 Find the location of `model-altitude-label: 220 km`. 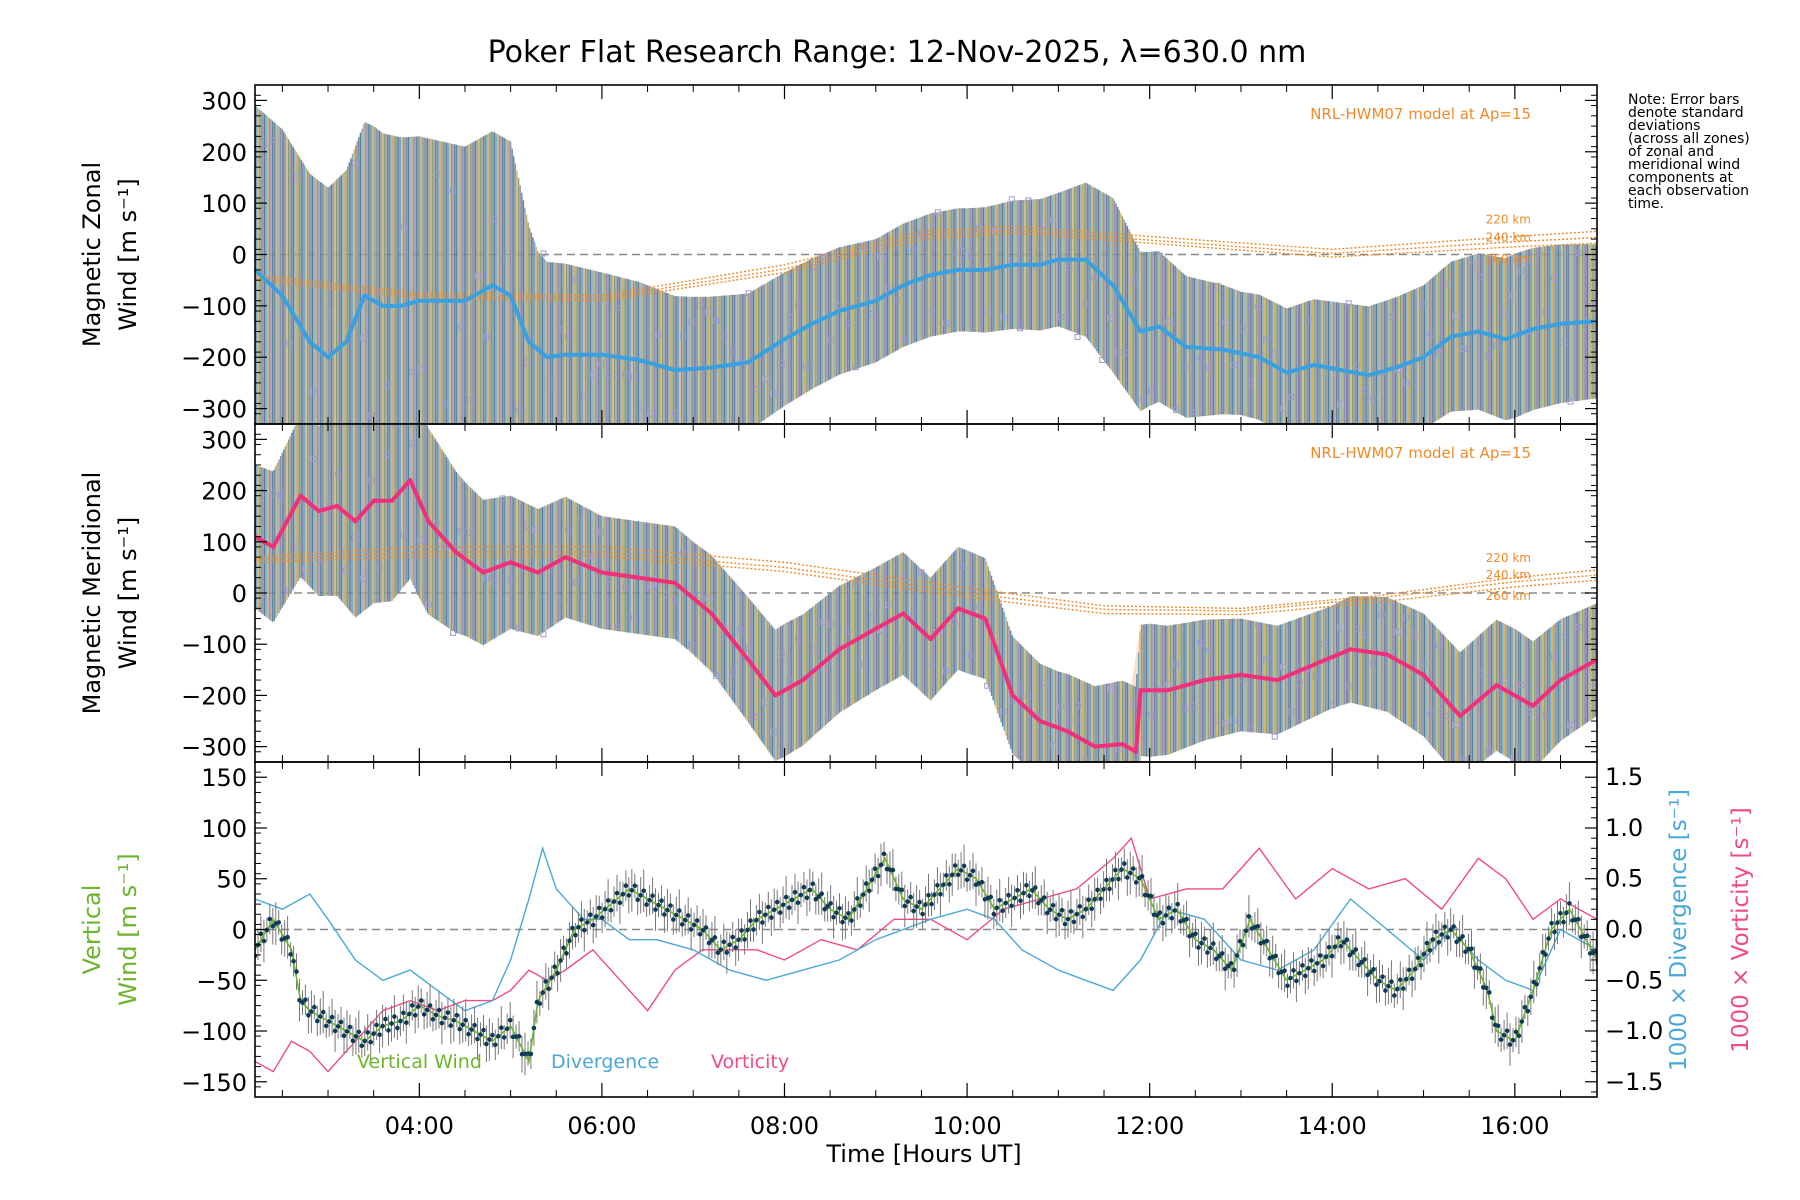

model-altitude-label: 220 km is located at coordinates (1508, 558).